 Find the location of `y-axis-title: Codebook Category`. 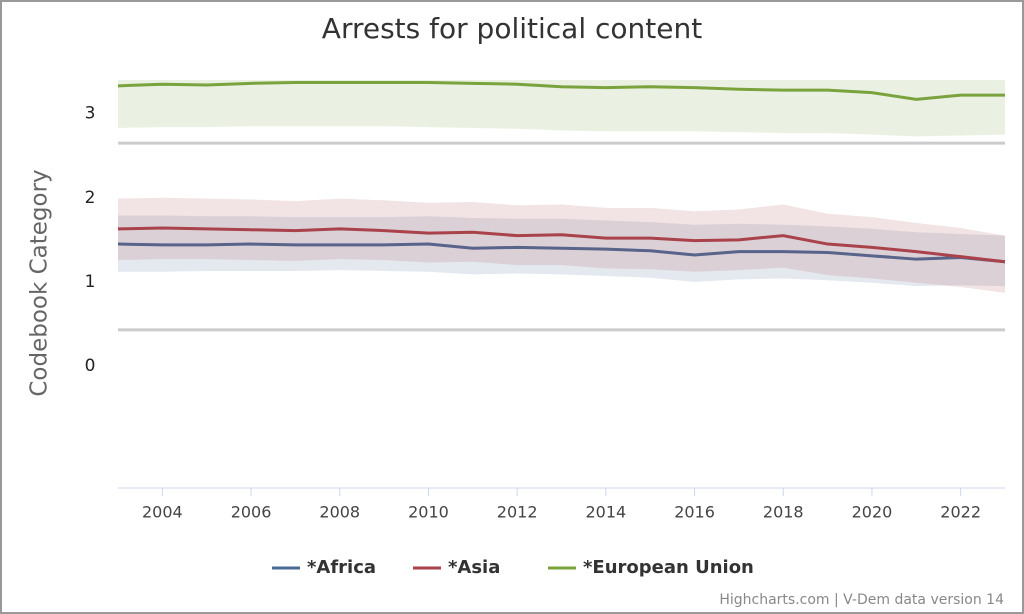

y-axis-title: Codebook Category is located at coordinates (40, 282).